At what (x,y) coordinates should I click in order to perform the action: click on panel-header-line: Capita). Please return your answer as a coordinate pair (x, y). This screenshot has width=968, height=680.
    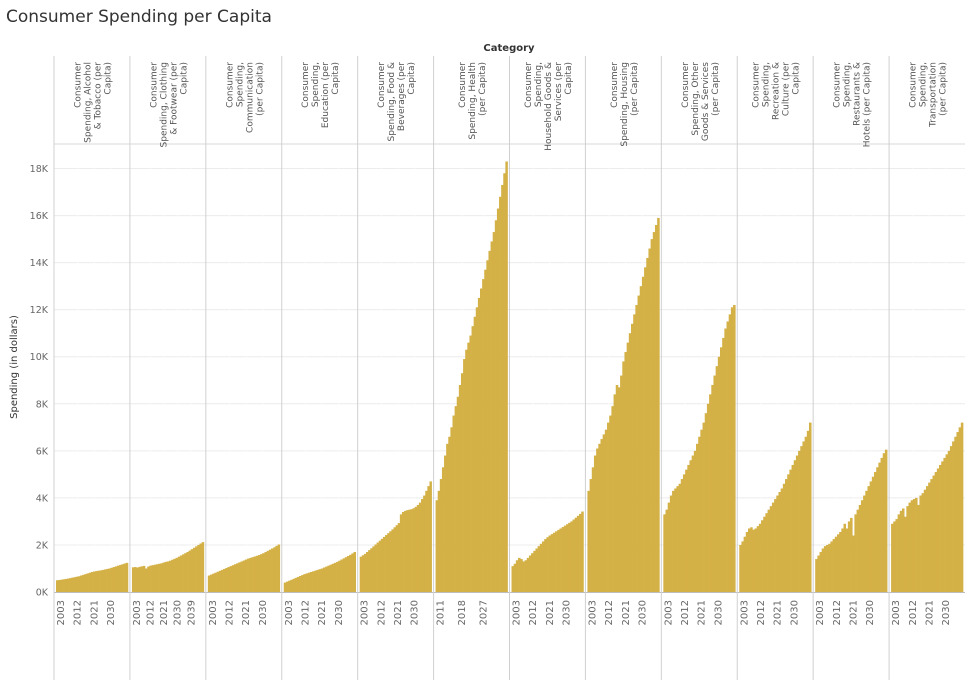
    Looking at the image, I should click on (412, 78).